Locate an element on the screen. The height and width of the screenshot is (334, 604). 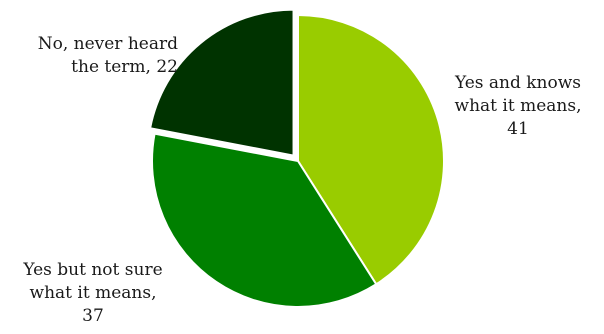
slice-label-never-heard-line-2: the term, 22 is located at coordinates (124, 67).